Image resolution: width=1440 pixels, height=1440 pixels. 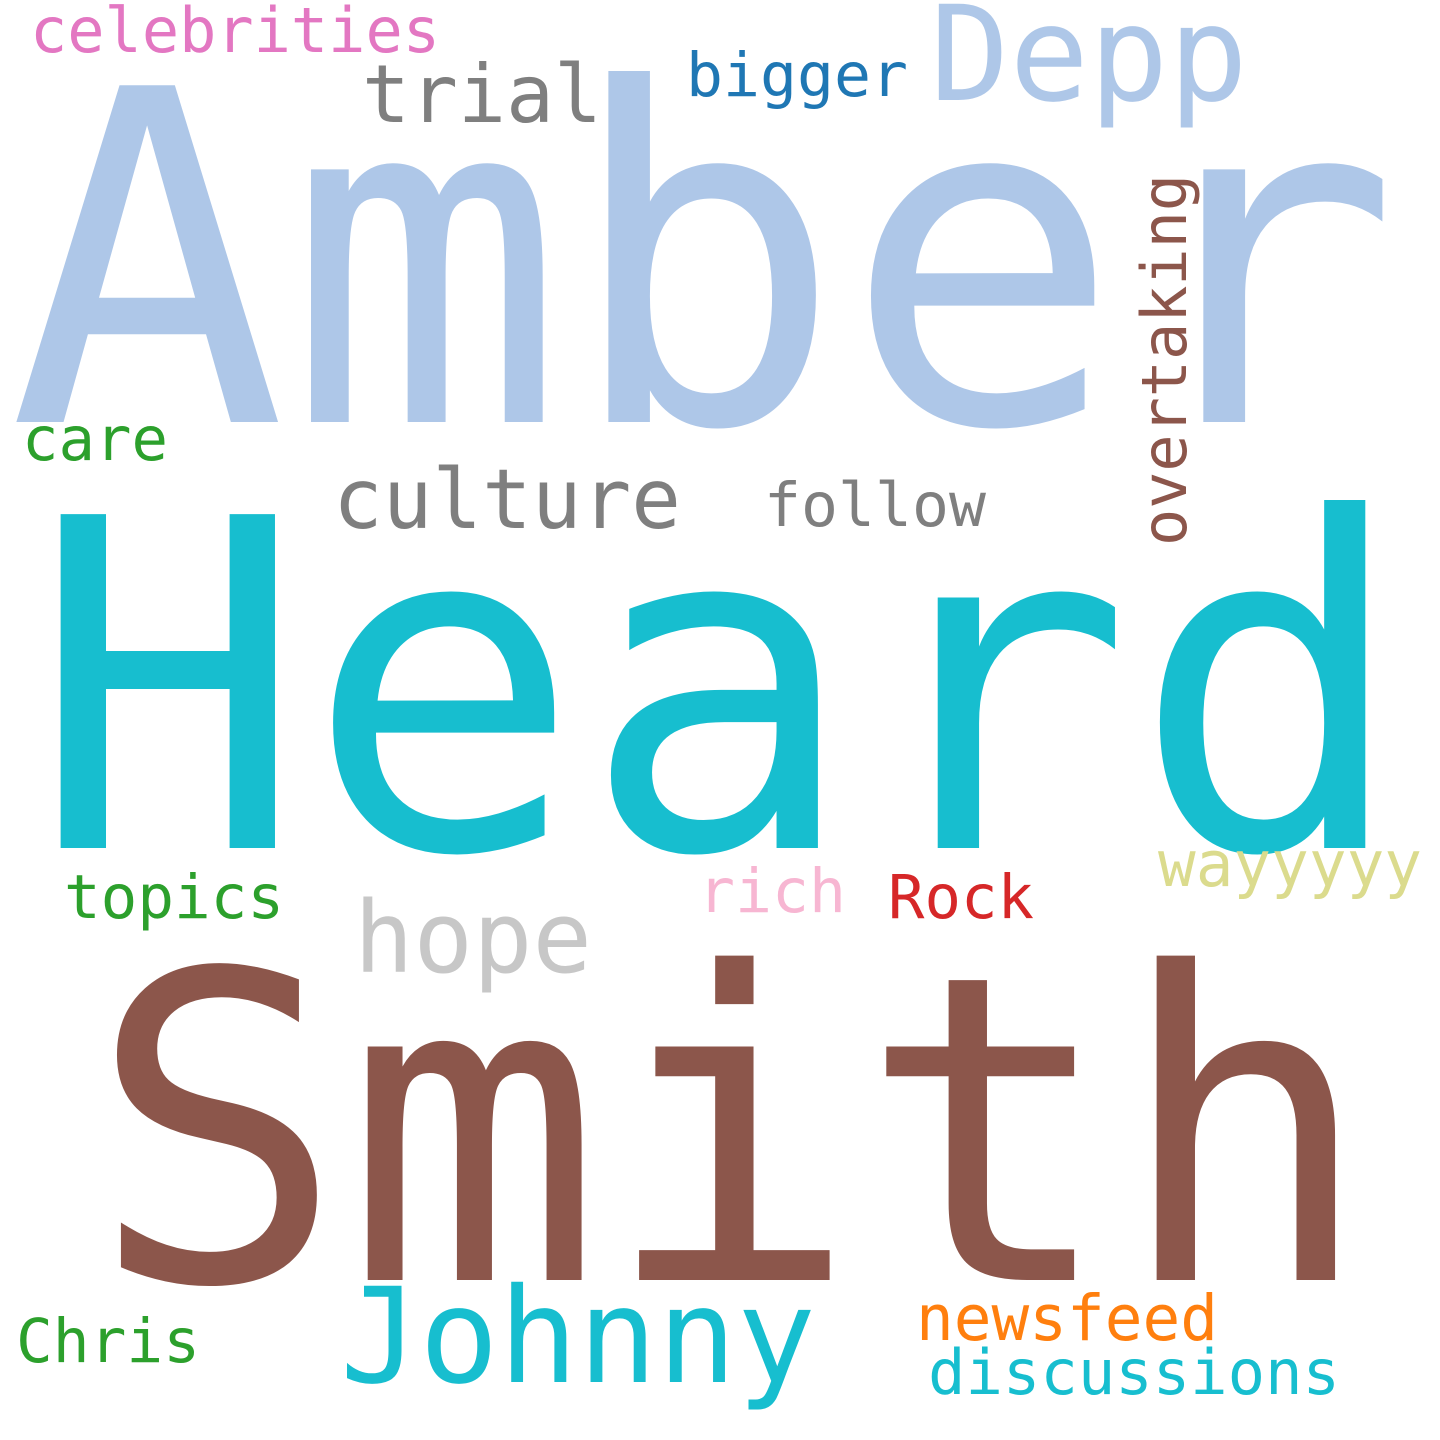 I want to click on word-depp: Depp, so click(x=1089, y=66).